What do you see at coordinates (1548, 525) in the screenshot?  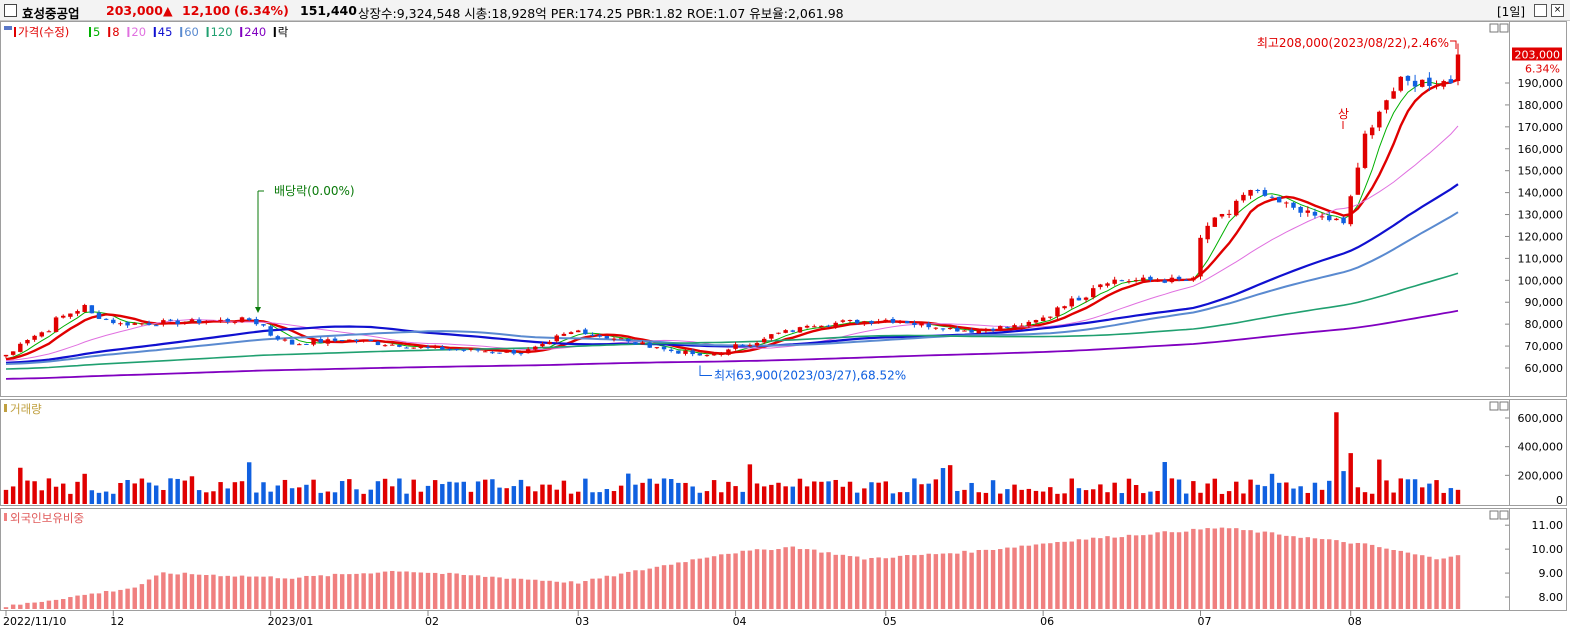 I see `foreign-axis-label: 11.00` at bounding box center [1548, 525].